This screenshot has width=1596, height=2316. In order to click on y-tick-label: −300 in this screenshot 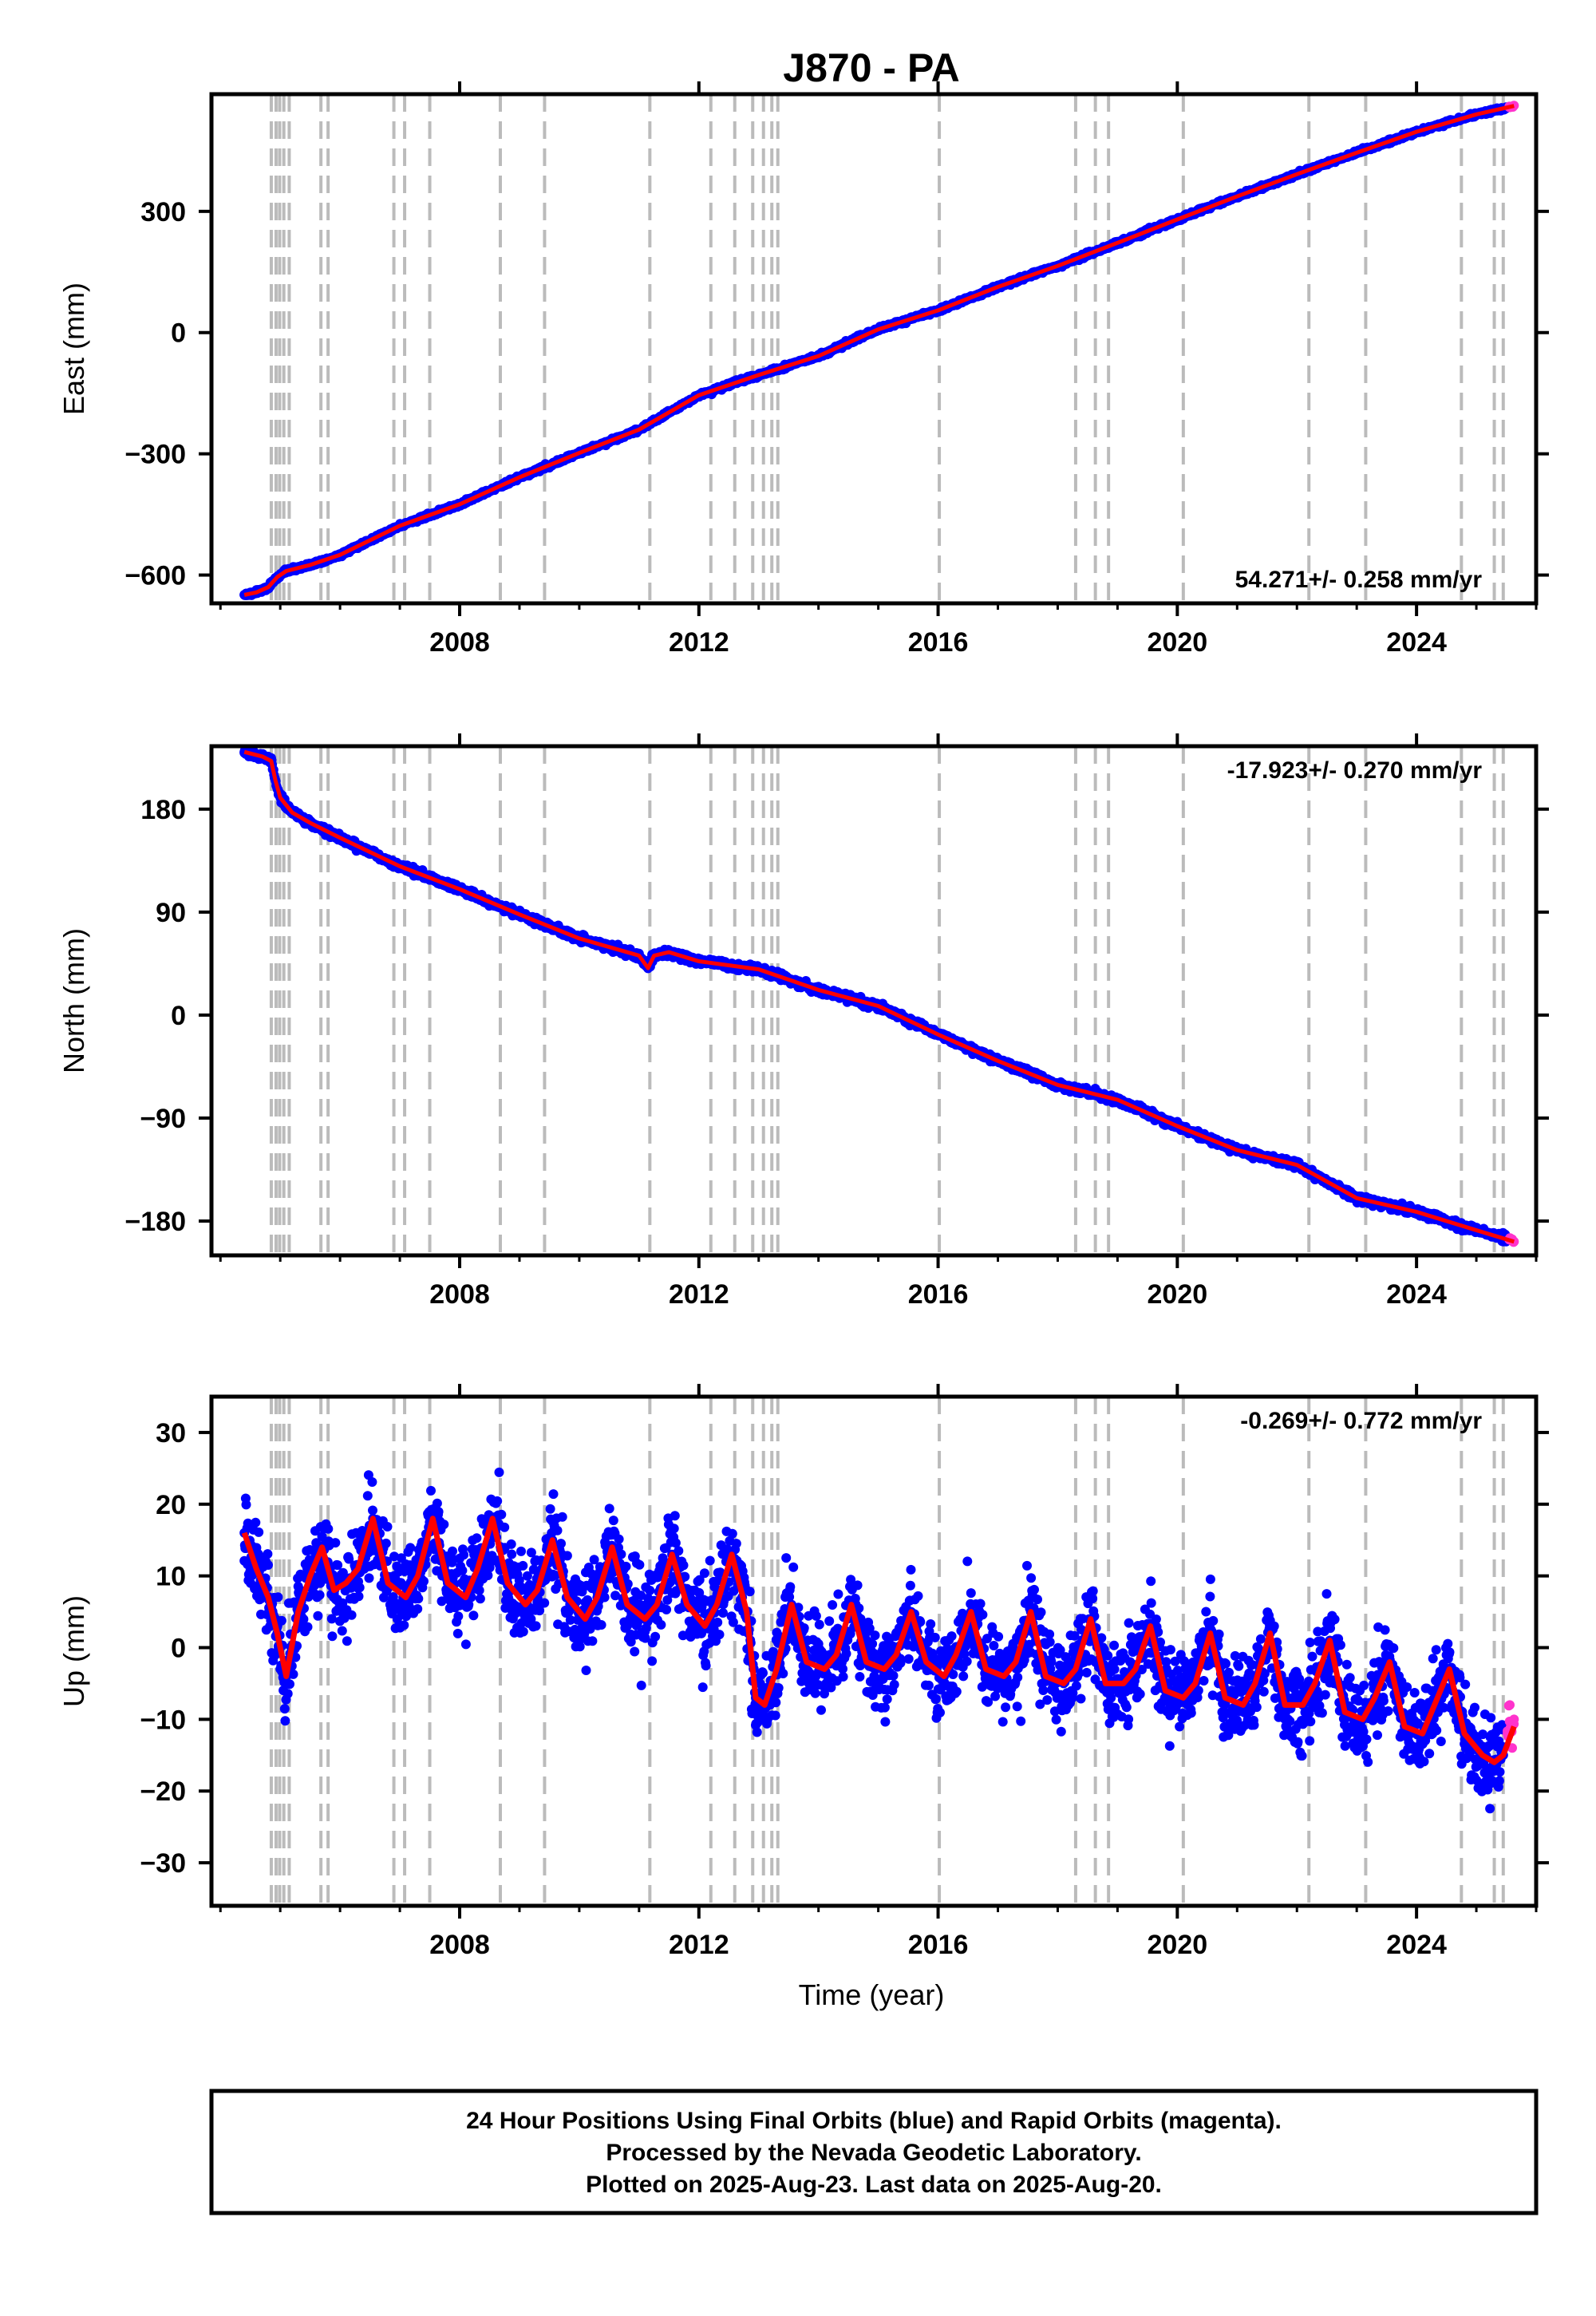, I will do `click(155, 455)`.